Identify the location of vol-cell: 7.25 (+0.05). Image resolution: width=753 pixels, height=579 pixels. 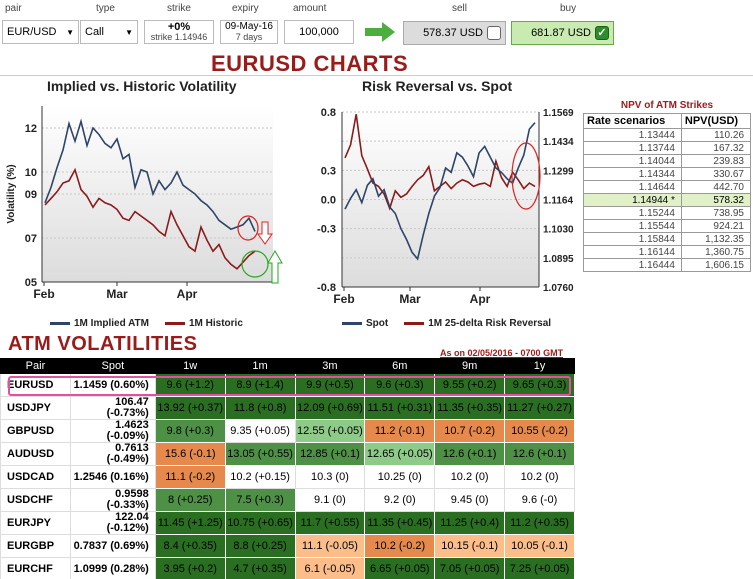
(539, 568).